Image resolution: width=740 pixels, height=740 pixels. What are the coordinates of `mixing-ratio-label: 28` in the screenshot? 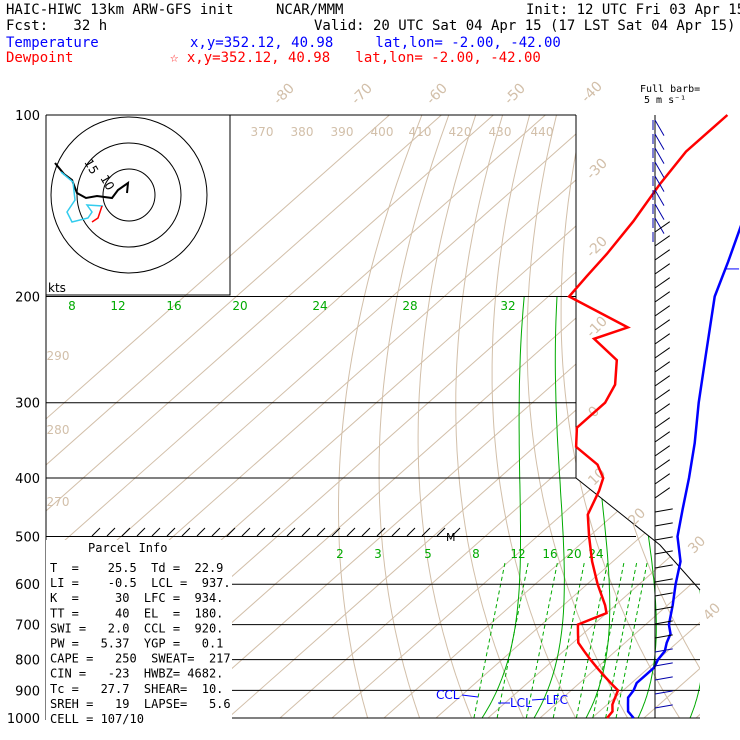 It's located at (409, 306).